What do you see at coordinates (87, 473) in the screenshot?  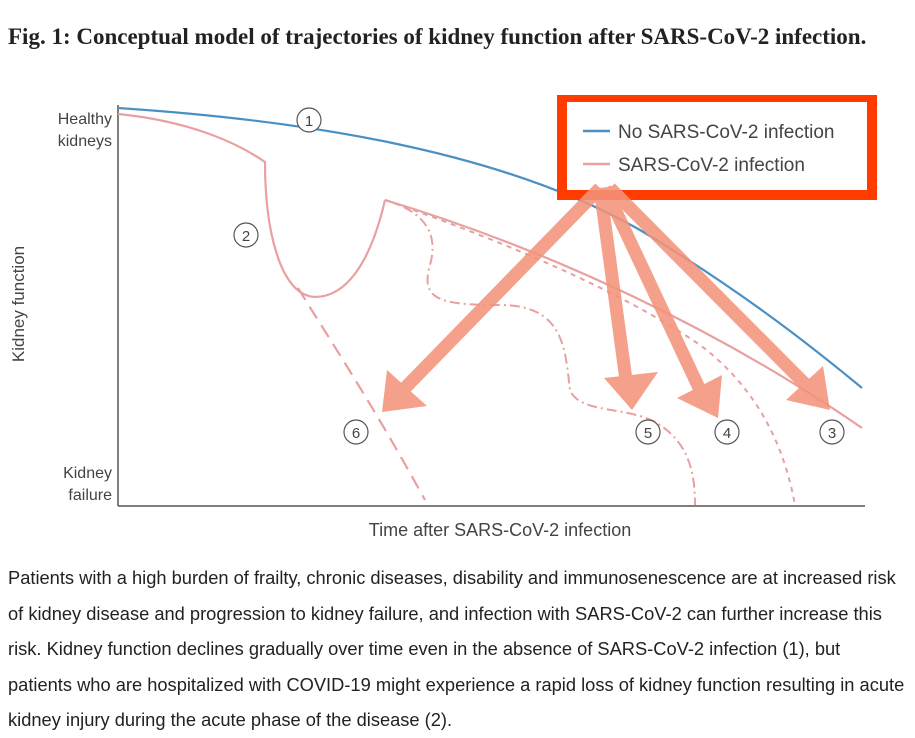 I see `y-bottom-label-line1: Kidney` at bounding box center [87, 473].